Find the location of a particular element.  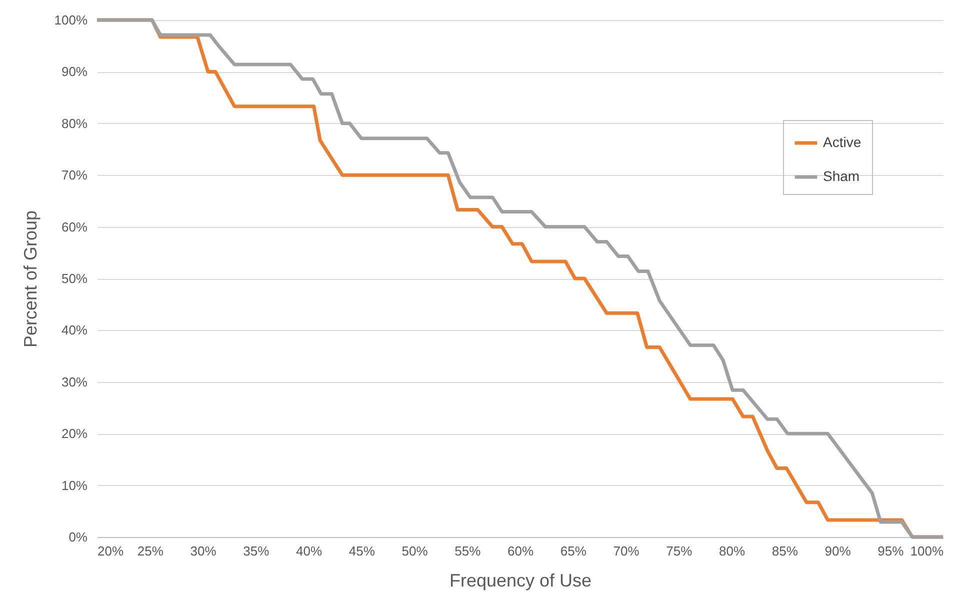

x-tick-label: 80% is located at coordinates (732, 551).